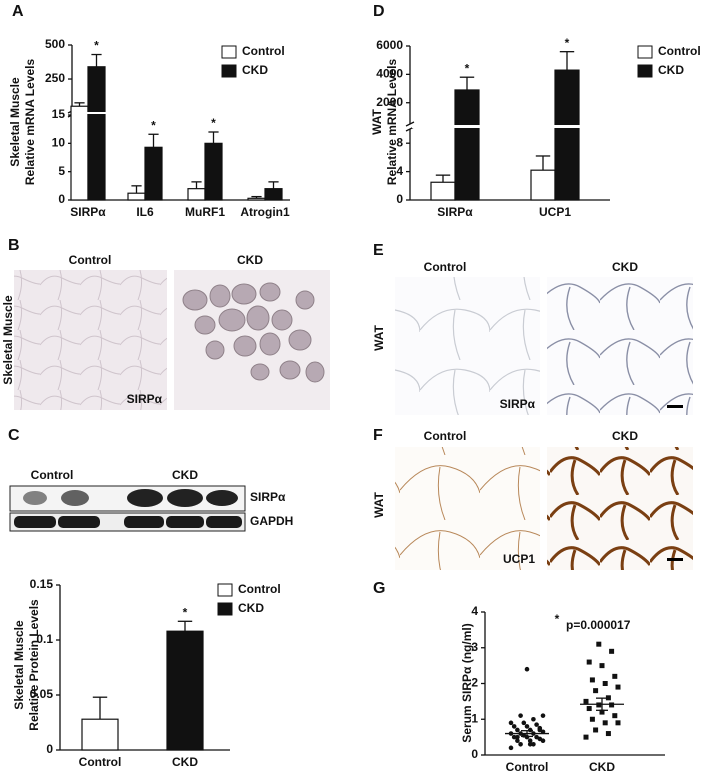  What do you see at coordinates (42, 694) in the screenshot?
I see `y-tick-label: 0.05` at bounding box center [42, 694].